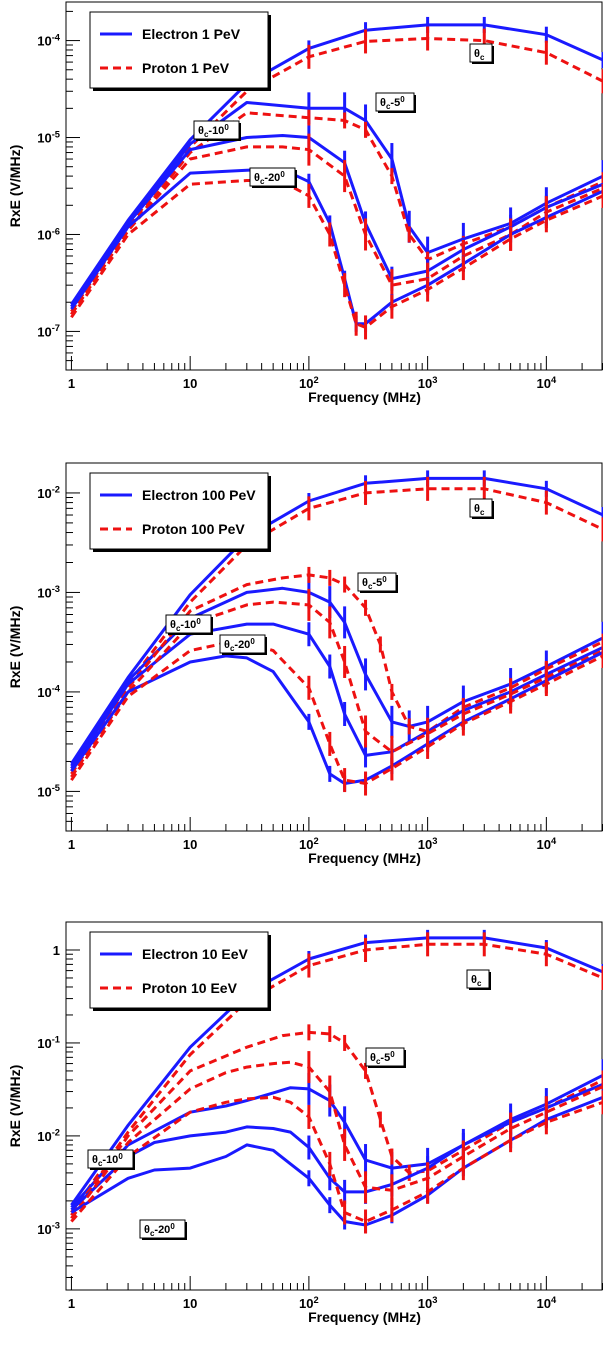 This screenshot has height=1348, width=603. What do you see at coordinates (48, 331) in the screenshot?
I see `y-tick-label: 10⁻⁷` at bounding box center [48, 331].